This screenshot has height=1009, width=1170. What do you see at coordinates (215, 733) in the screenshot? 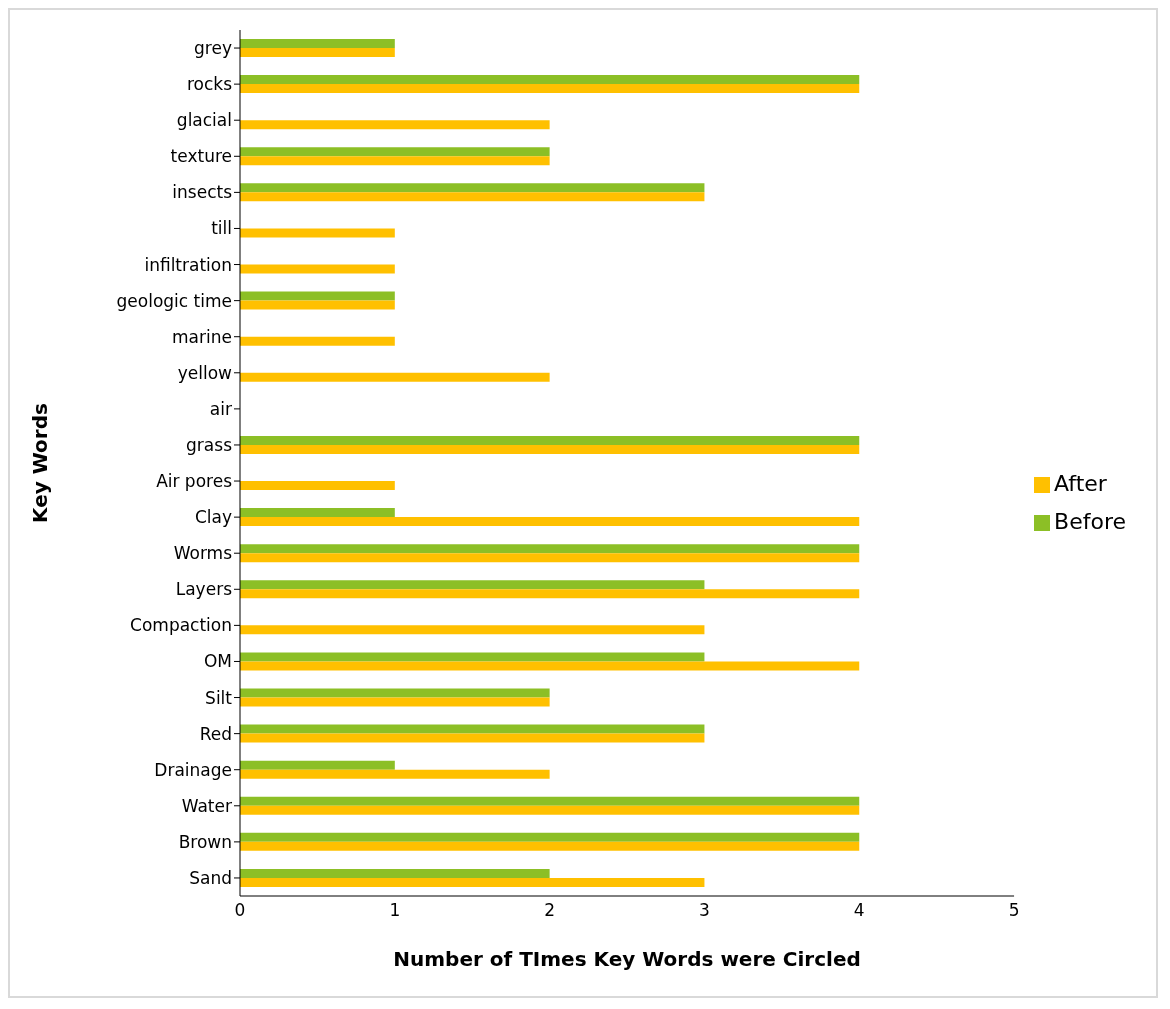
I see `y-tick-label: Red` at bounding box center [215, 733].